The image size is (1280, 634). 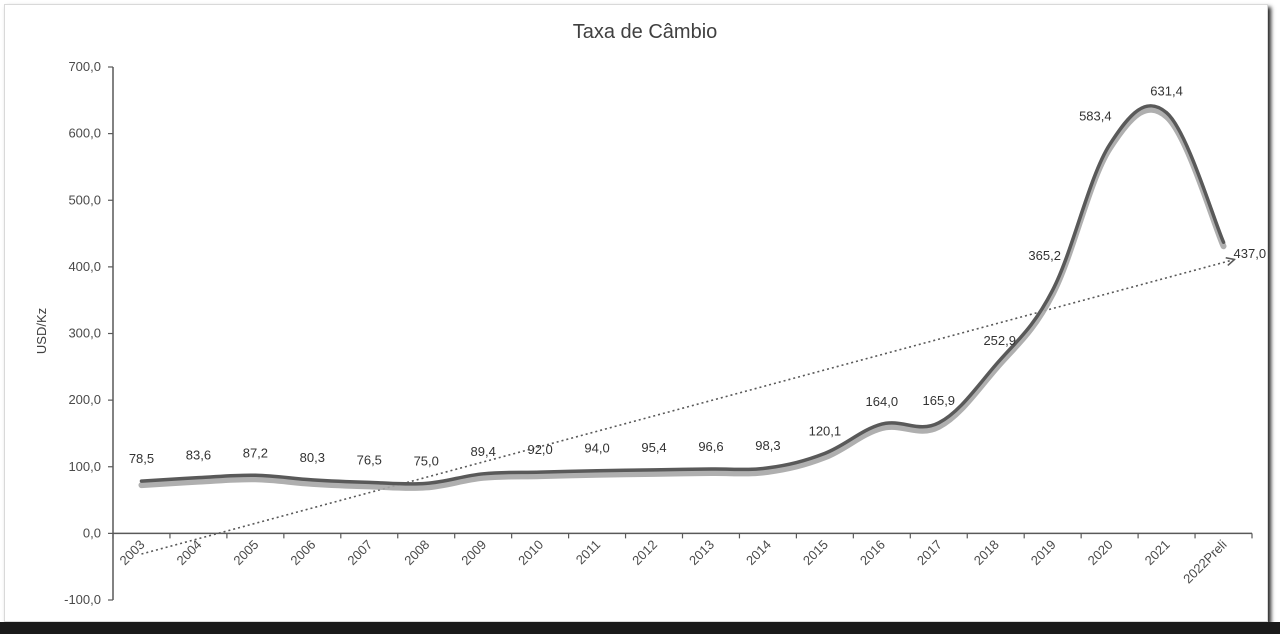 What do you see at coordinates (999, 340) in the screenshot?
I see `data-label: 252,9` at bounding box center [999, 340].